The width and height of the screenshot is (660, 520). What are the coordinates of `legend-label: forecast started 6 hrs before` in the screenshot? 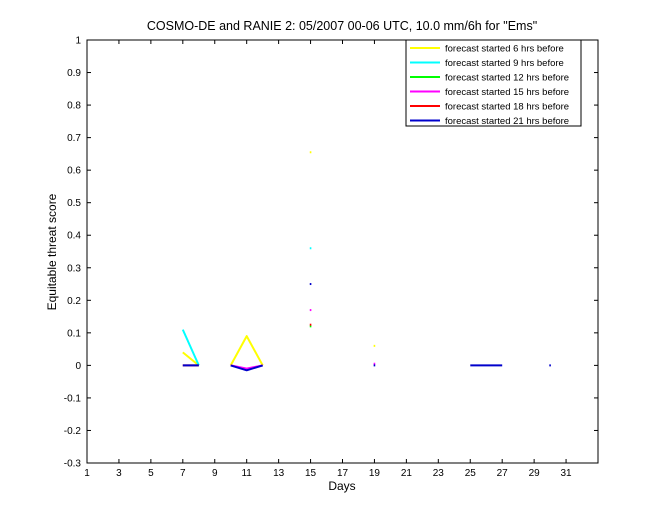 It's located at (504, 49).